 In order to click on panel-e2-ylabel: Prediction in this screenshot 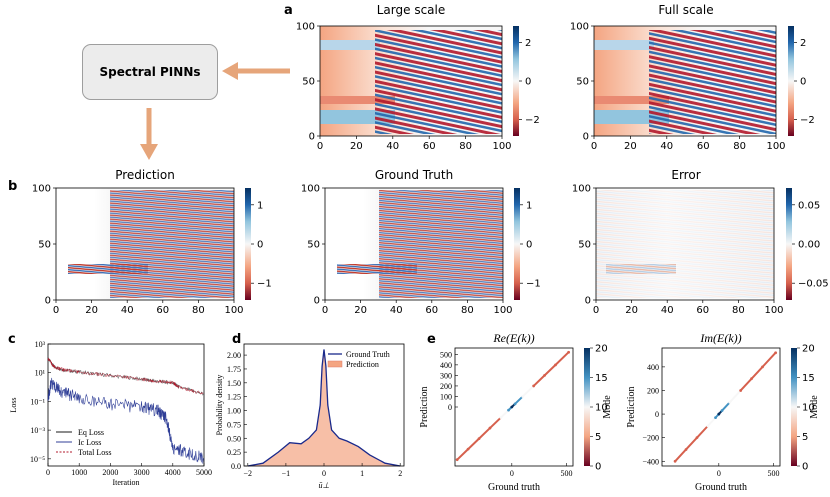, I will do `click(631, 406)`.